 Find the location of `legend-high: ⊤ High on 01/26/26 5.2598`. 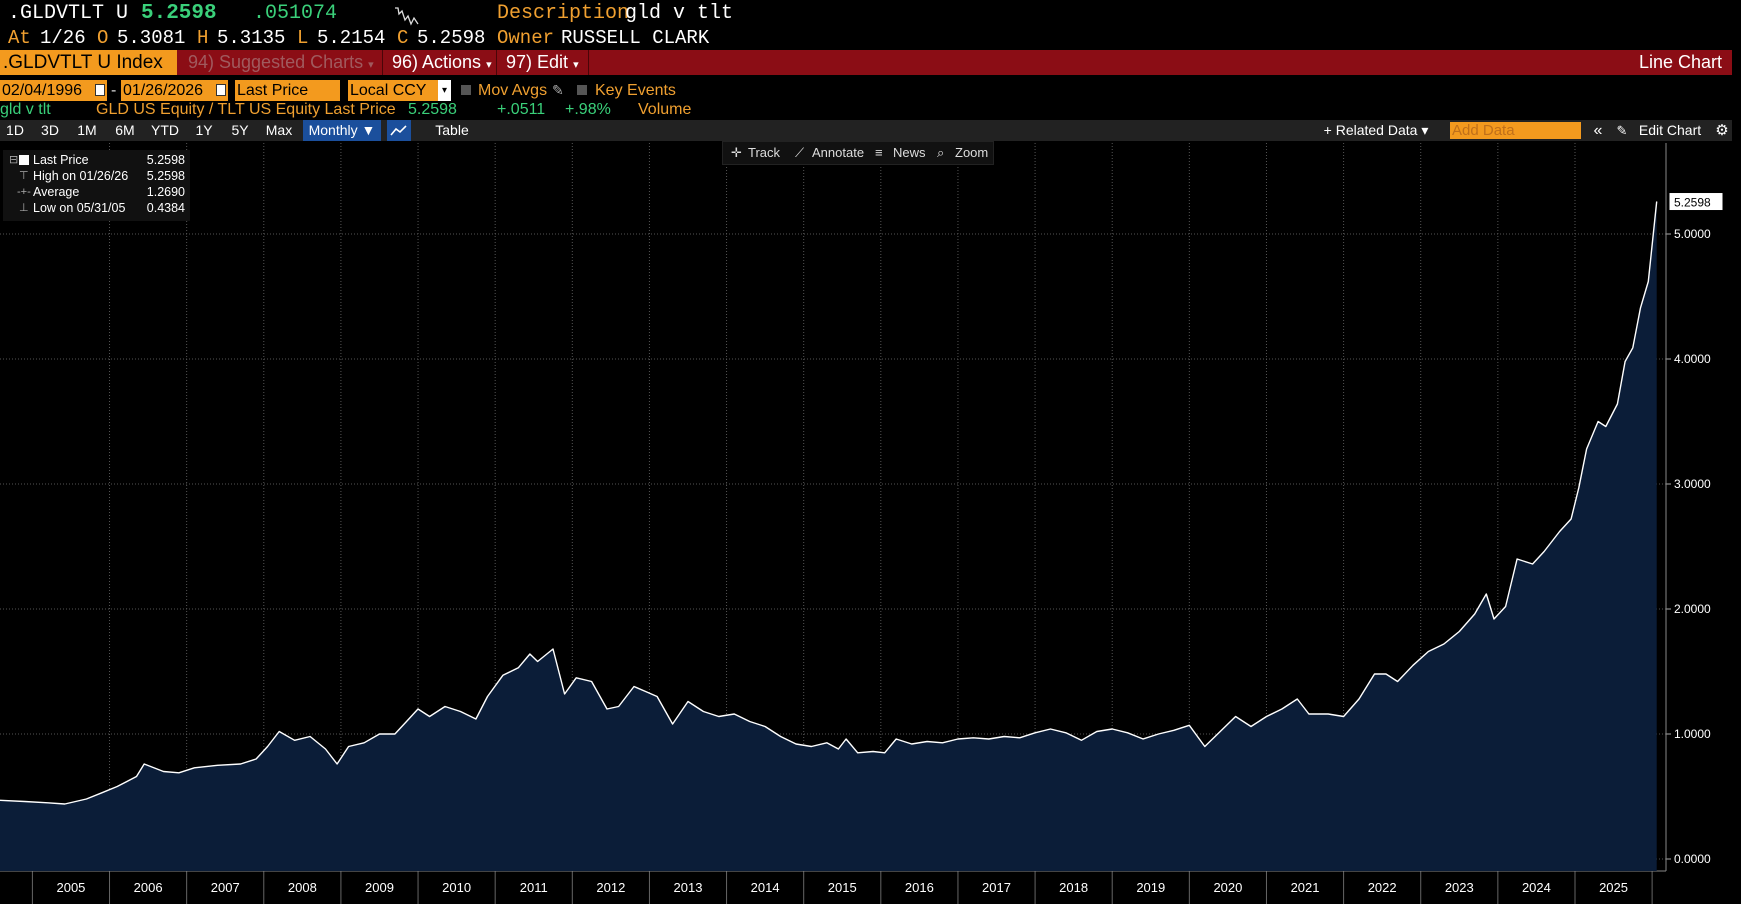

legend-high: ⊤ High on 01/26/26 5.2598 is located at coordinates (96, 176).